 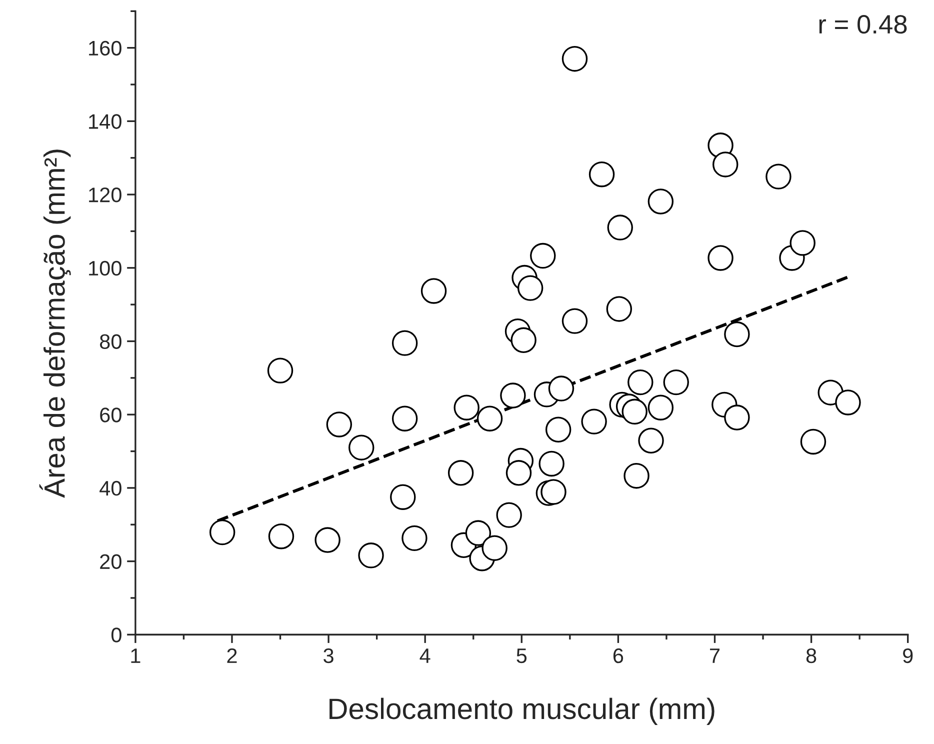 I want to click on annotation: r = 0.48, so click(x=863, y=24).